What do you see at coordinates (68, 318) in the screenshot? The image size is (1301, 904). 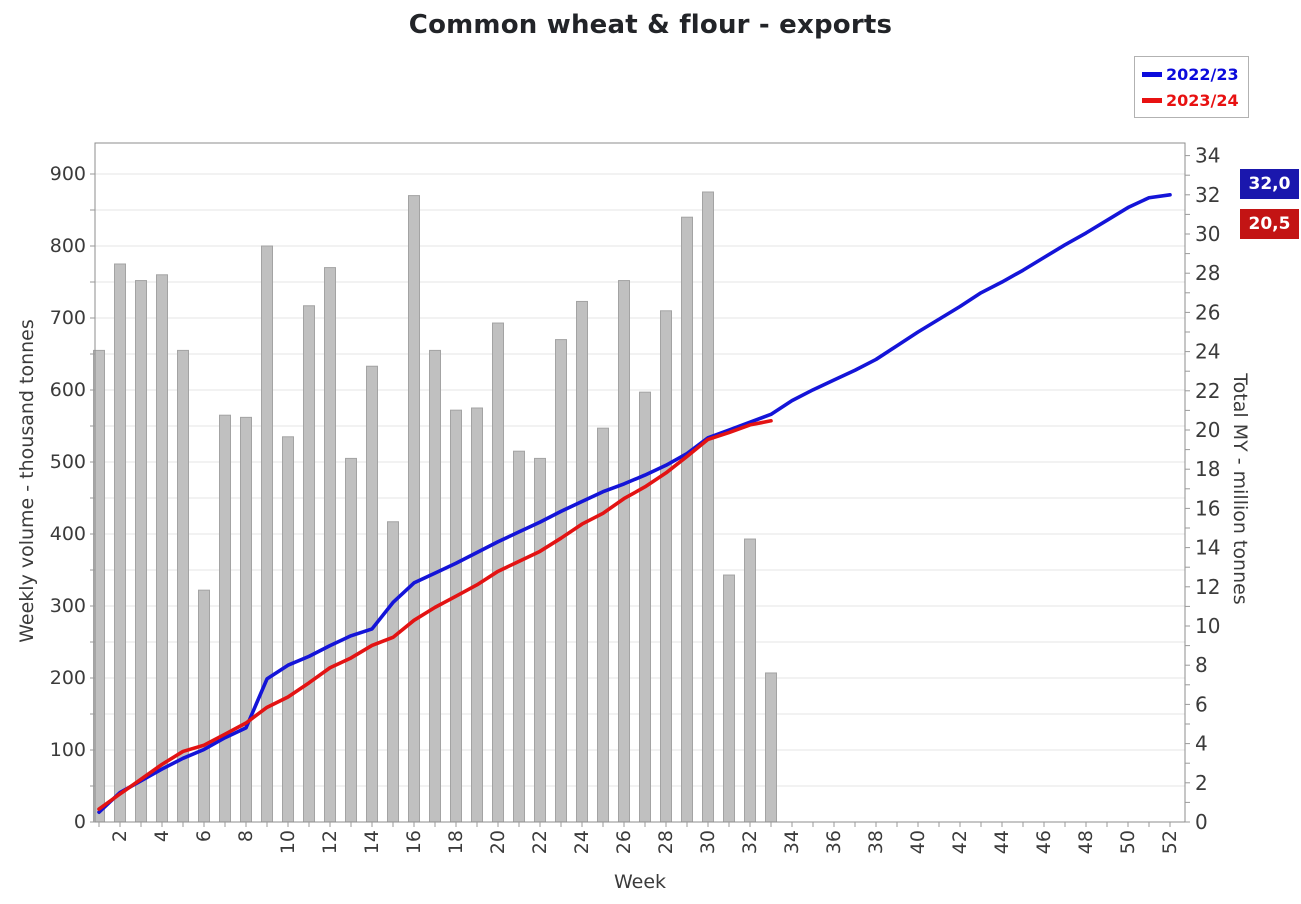 I see `tick-label: 700` at bounding box center [68, 318].